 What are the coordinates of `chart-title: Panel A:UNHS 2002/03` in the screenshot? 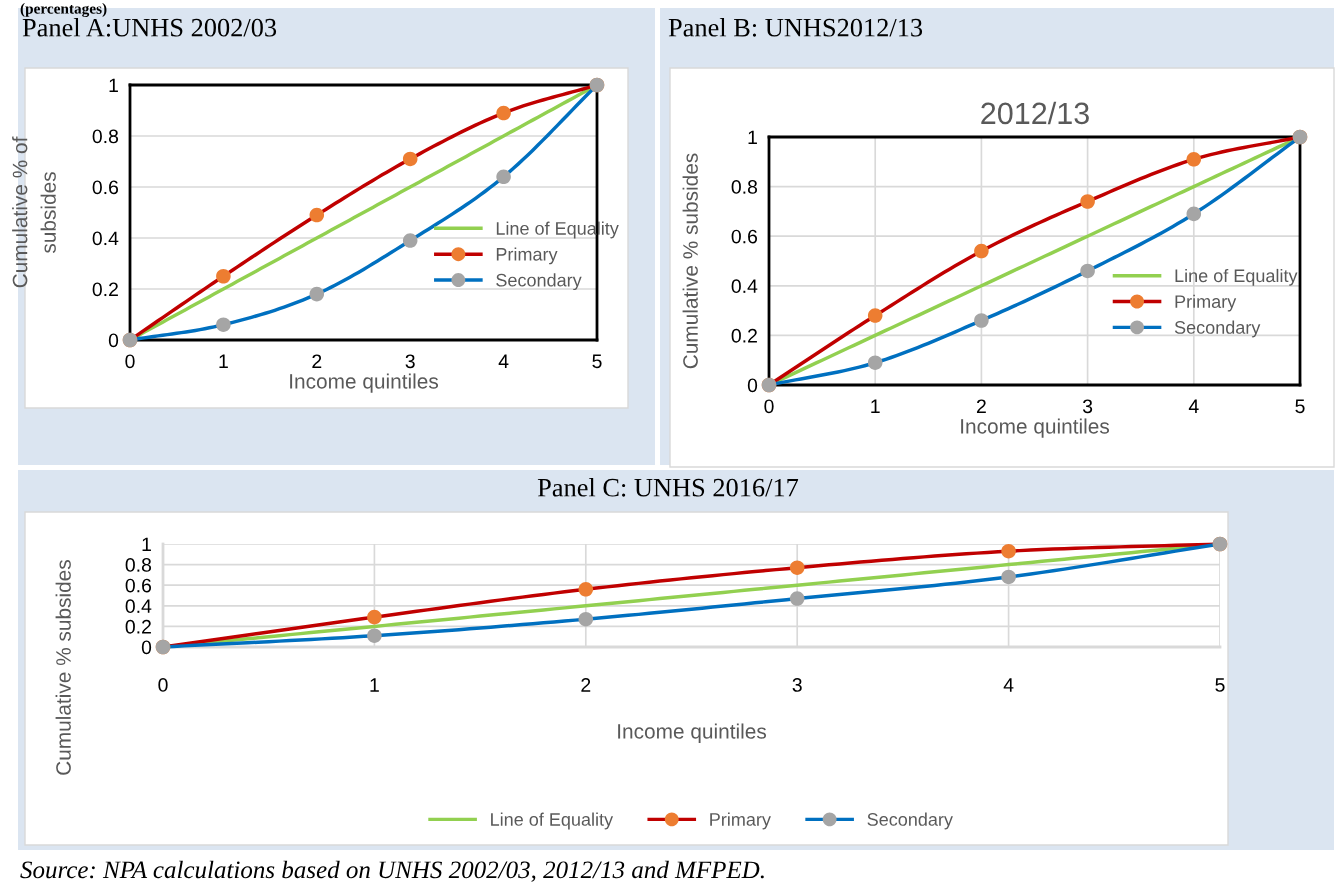 It's located at (149, 27).